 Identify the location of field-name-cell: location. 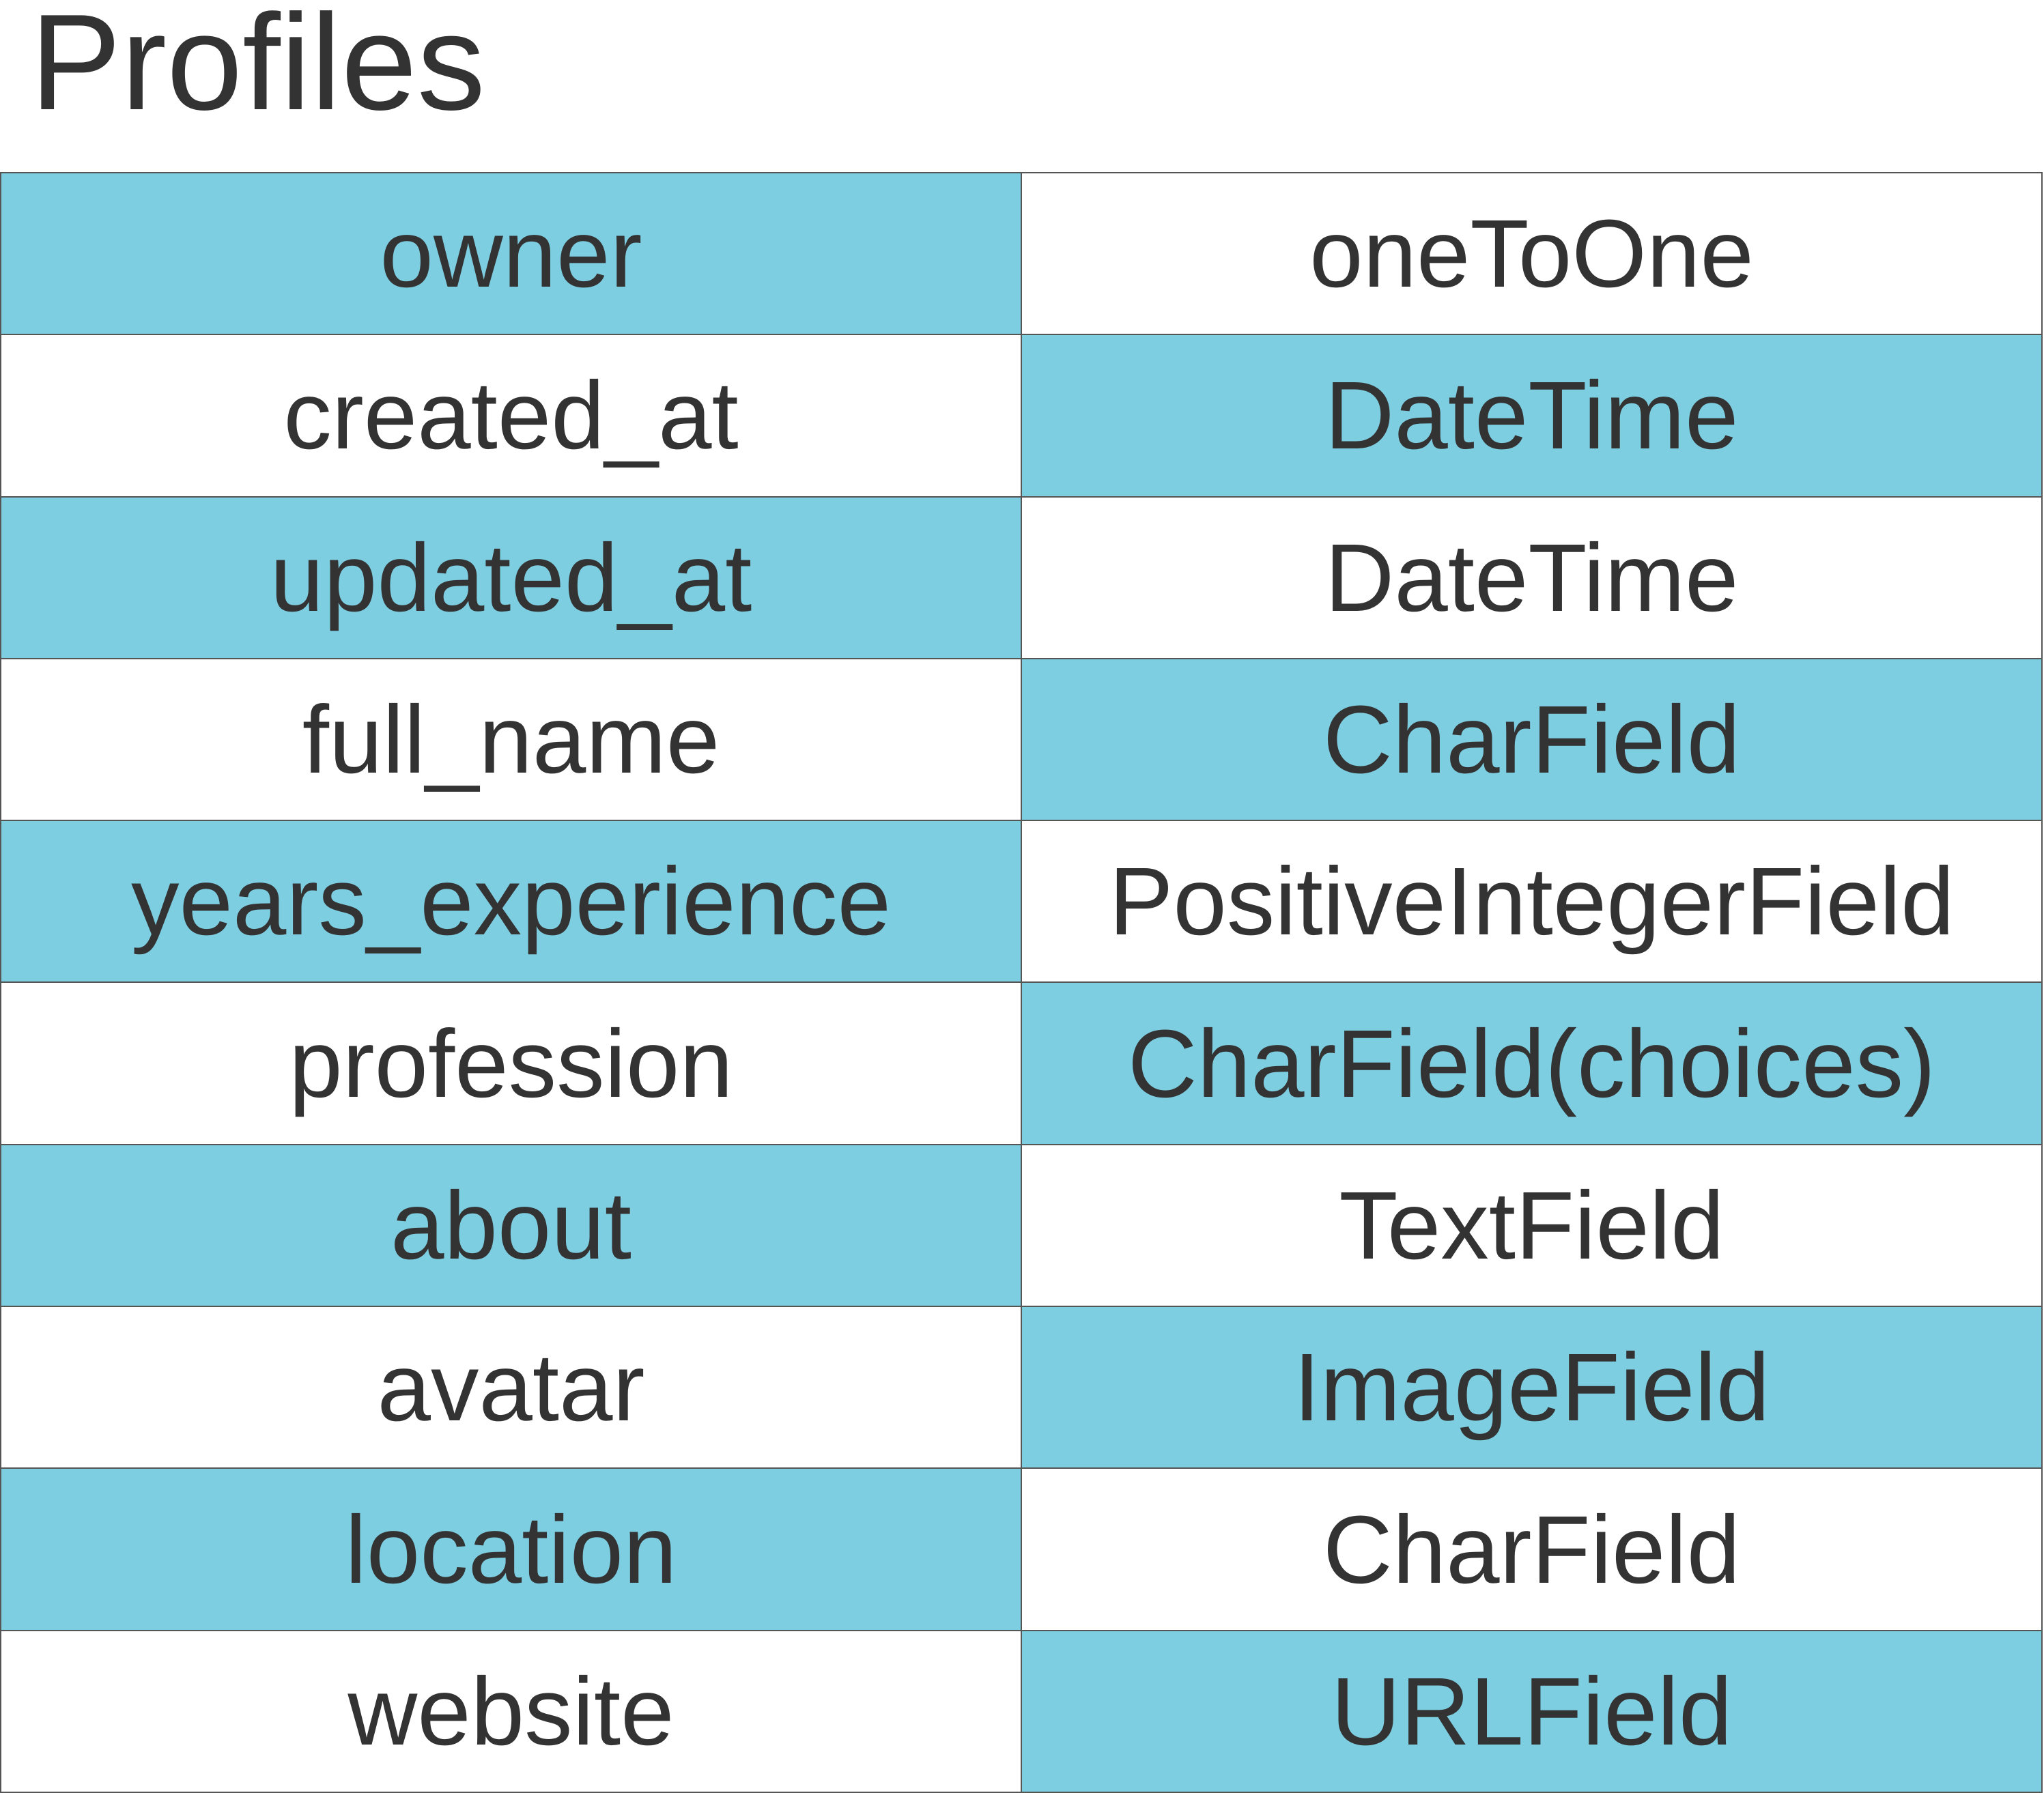
(511, 1549).